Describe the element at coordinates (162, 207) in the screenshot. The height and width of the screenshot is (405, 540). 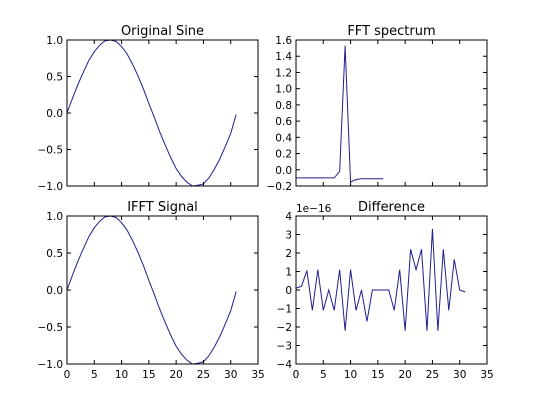
I see `chart-title: IFFT Signal` at that location.